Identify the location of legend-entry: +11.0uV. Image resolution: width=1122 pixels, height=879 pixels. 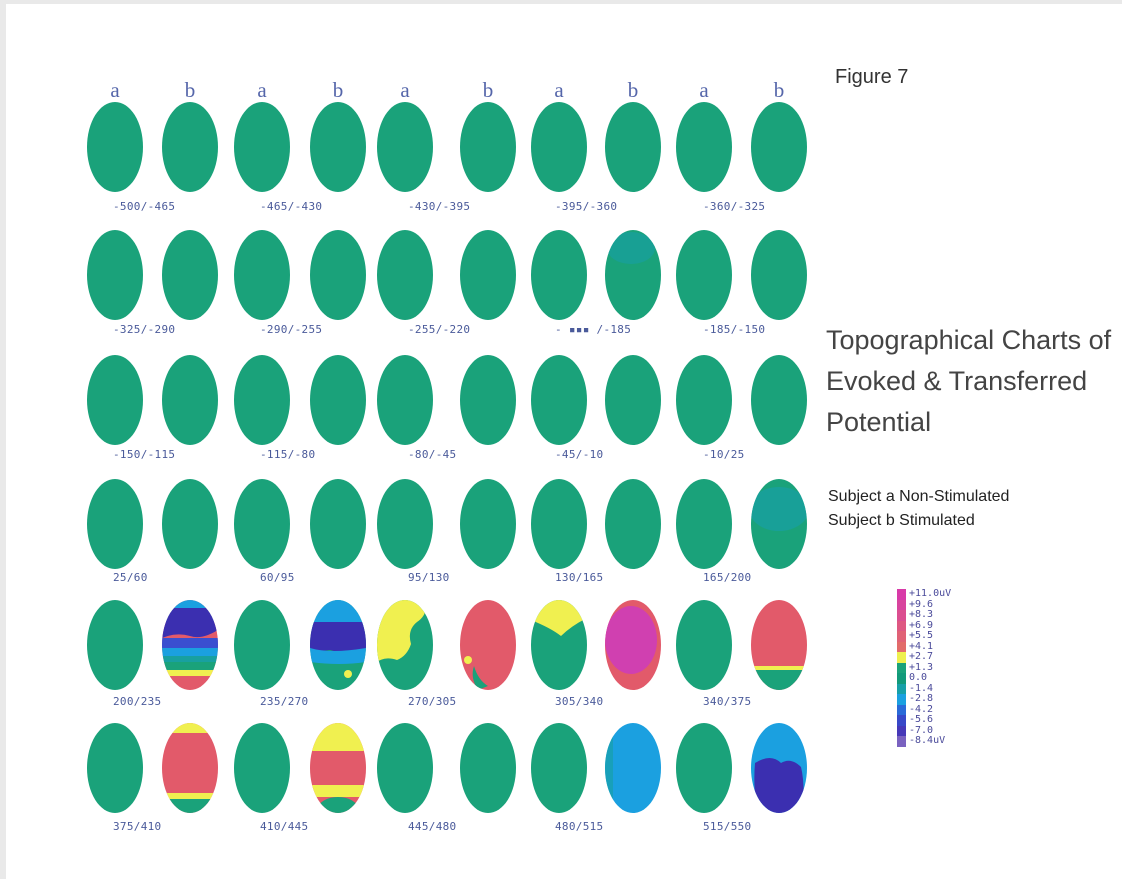
(924, 594).